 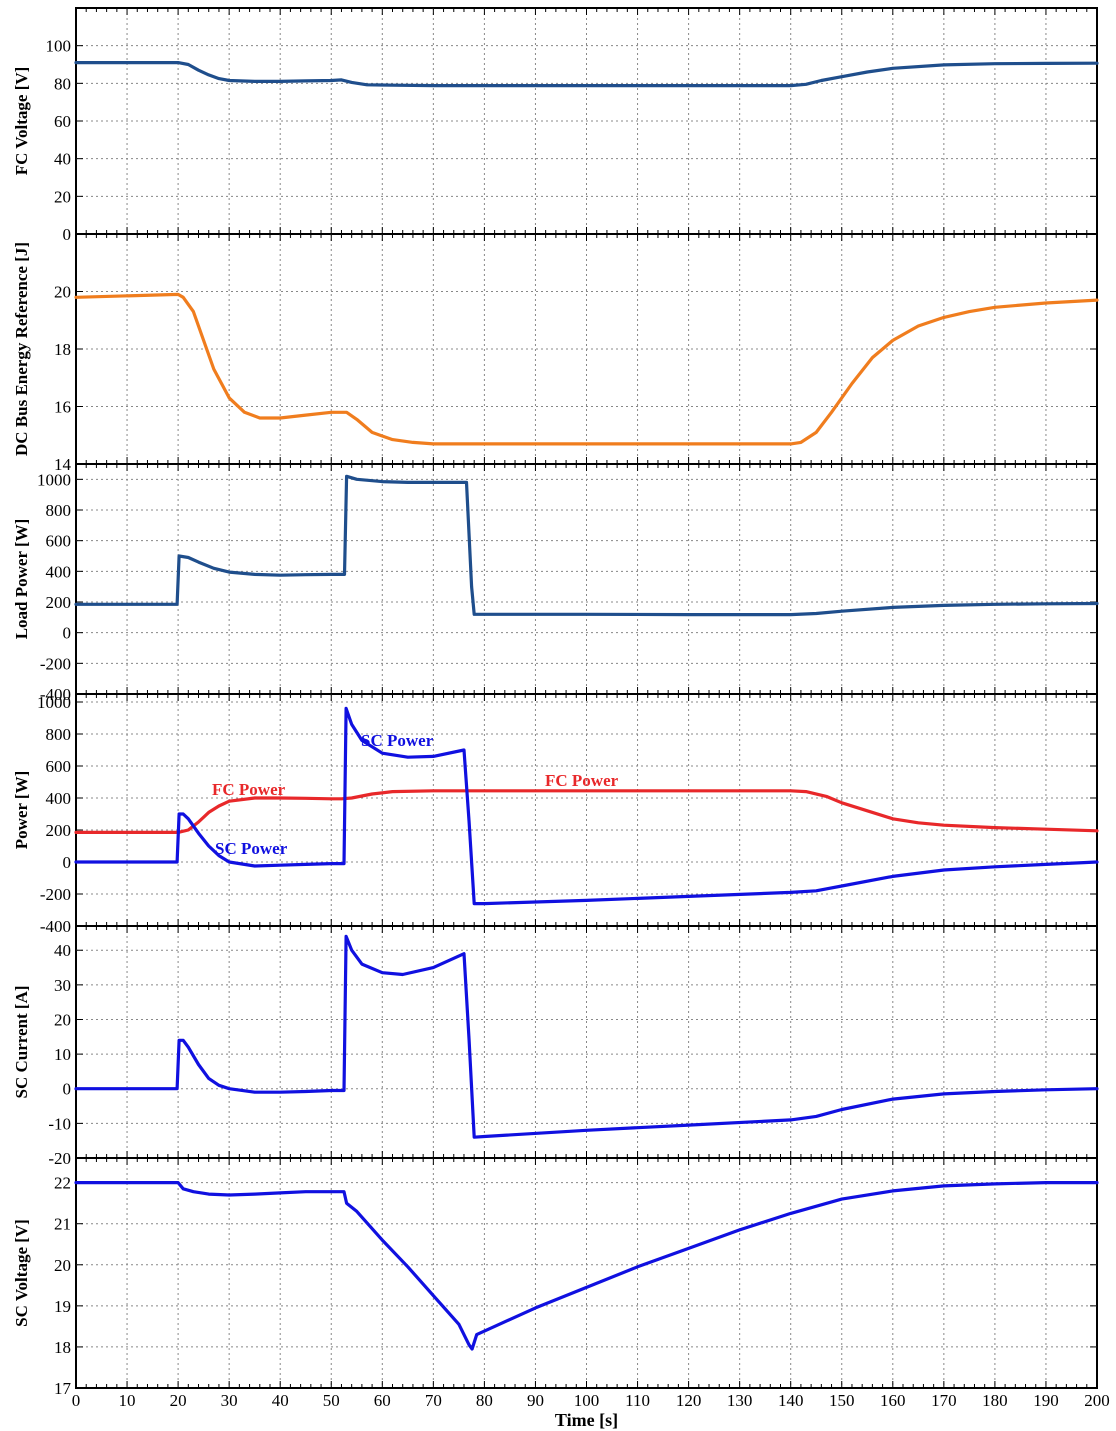 I want to click on x-tick-label: 200, so click(x=1097, y=1400).